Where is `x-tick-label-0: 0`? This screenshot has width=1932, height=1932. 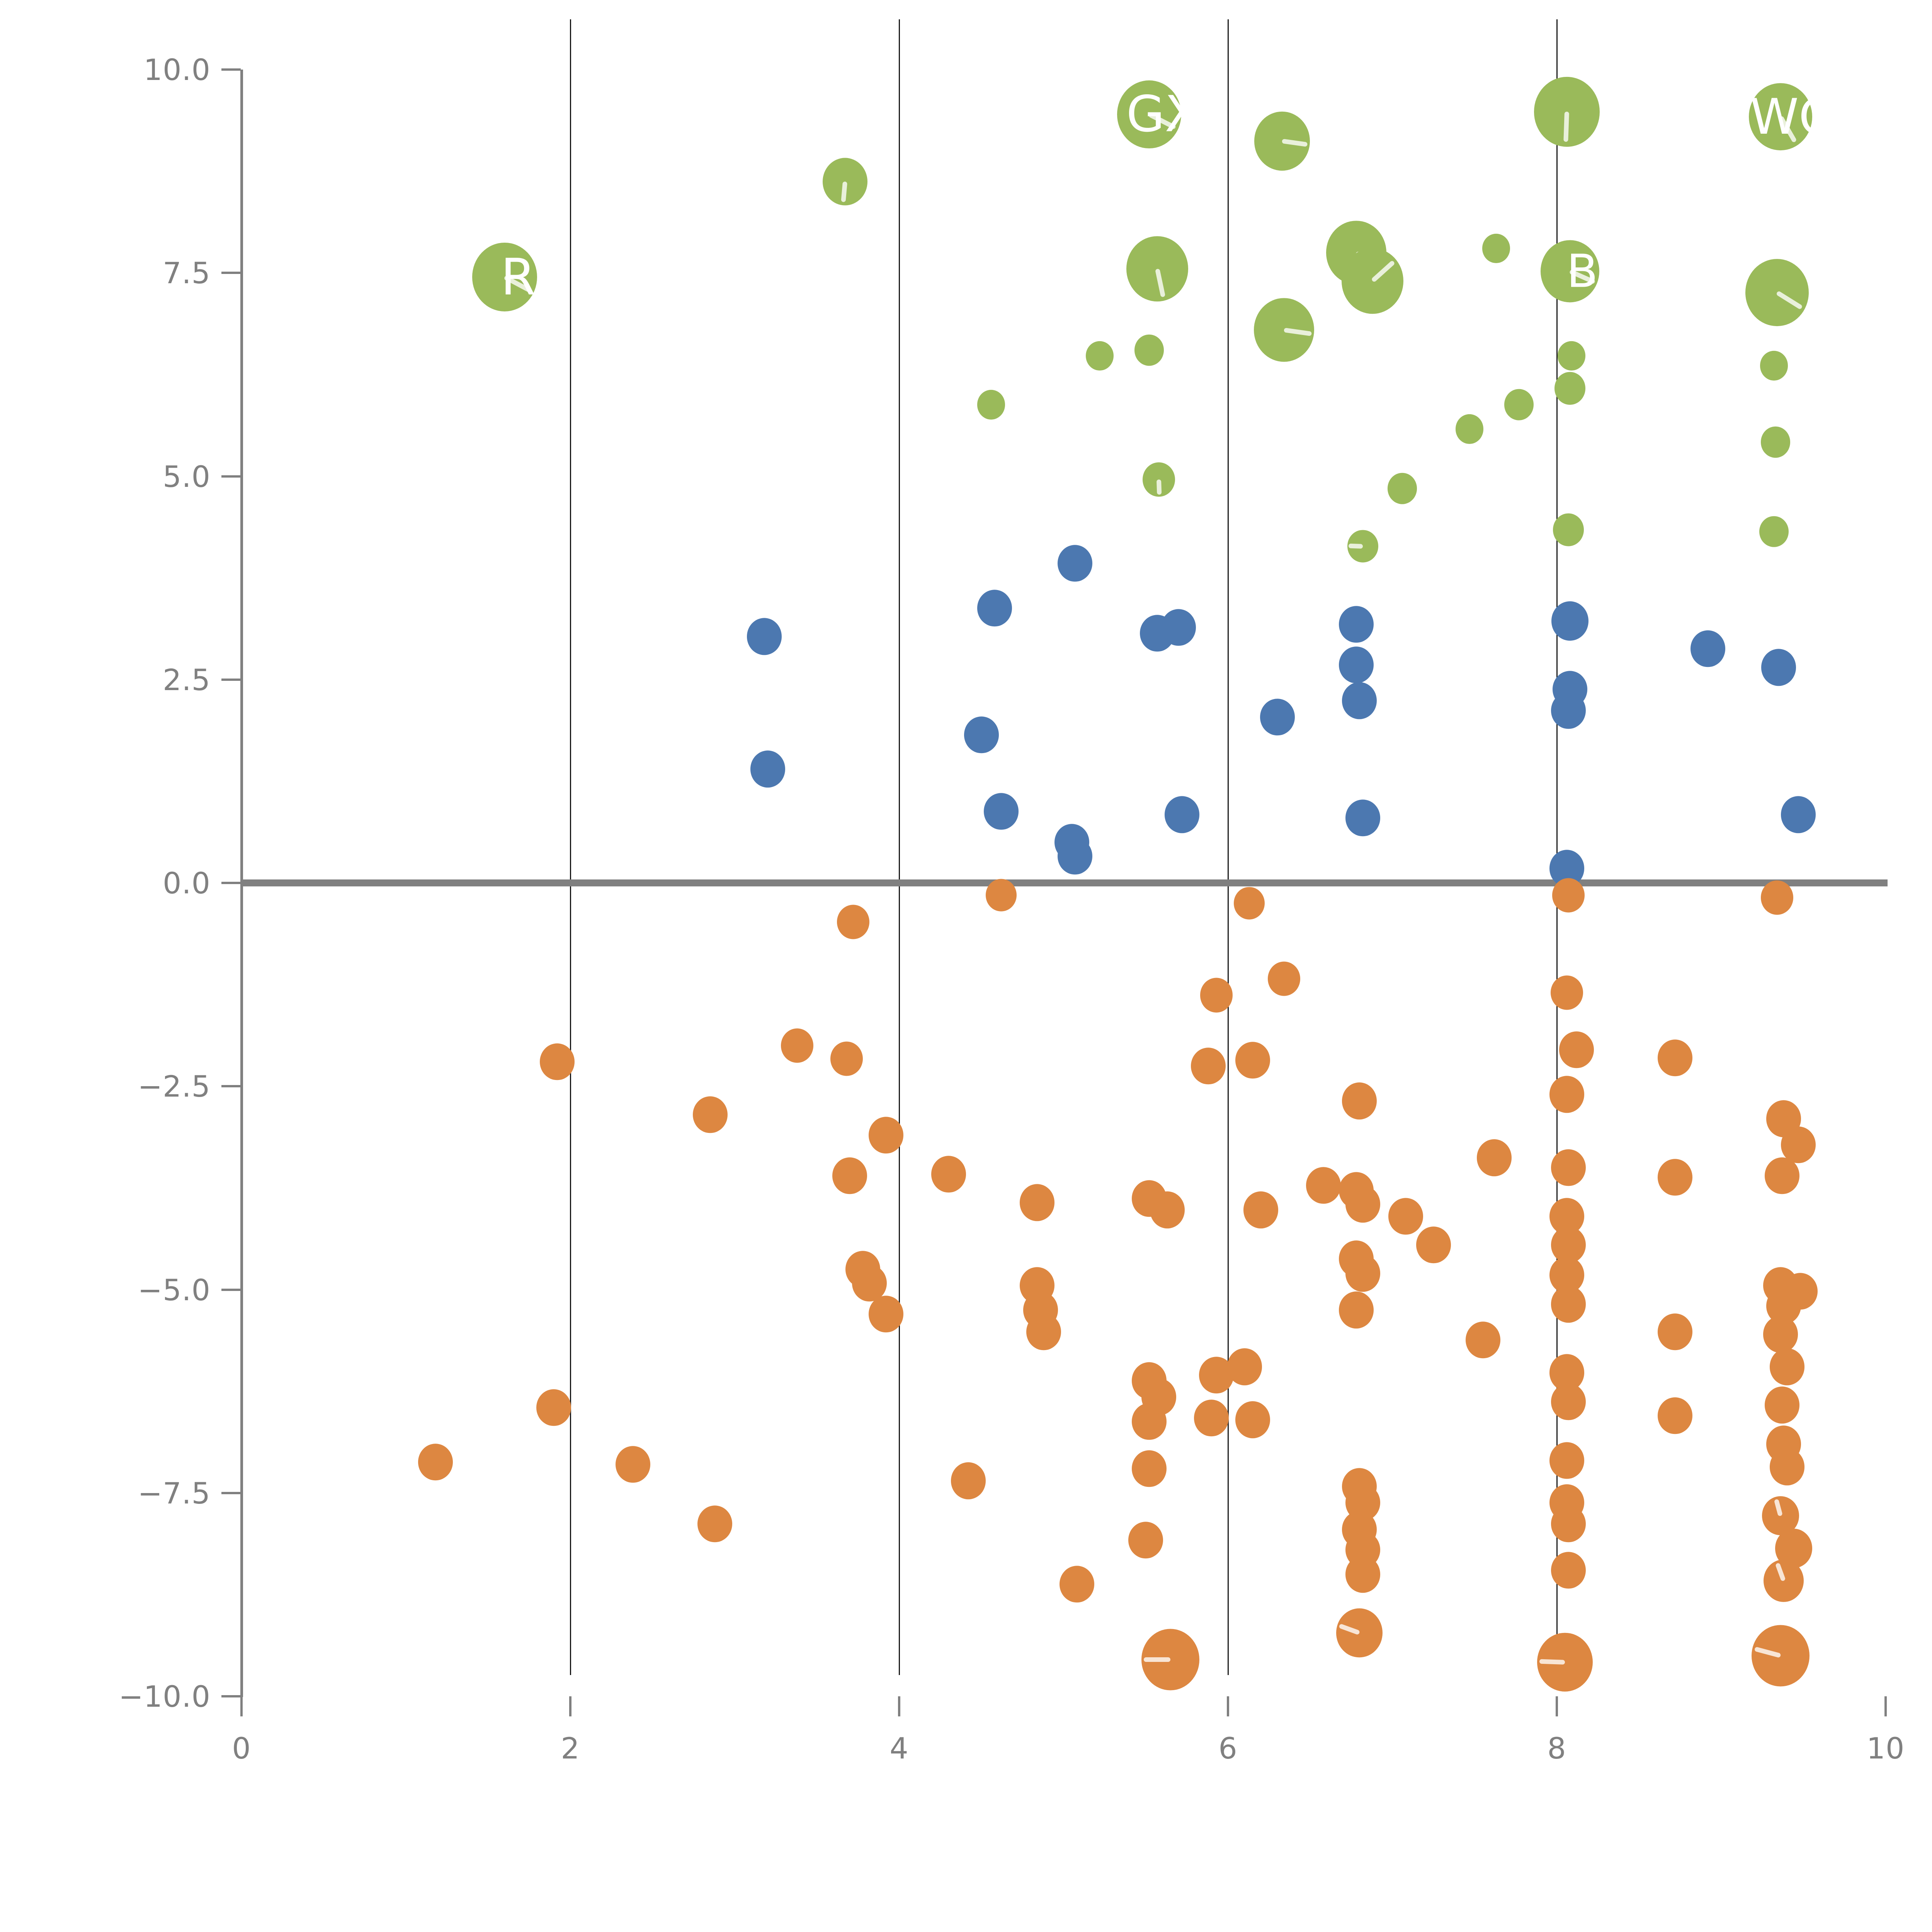 x-tick-label-0: 0 is located at coordinates (241, 1748).